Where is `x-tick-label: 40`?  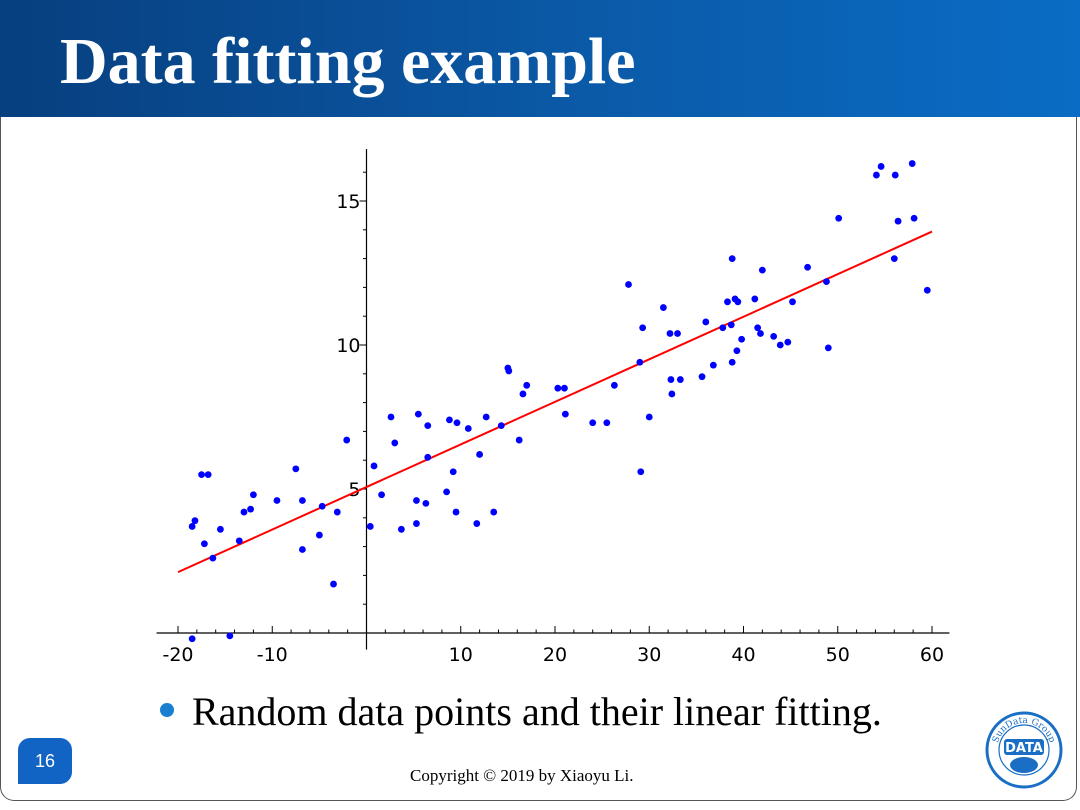 x-tick-label: 40 is located at coordinates (743, 655).